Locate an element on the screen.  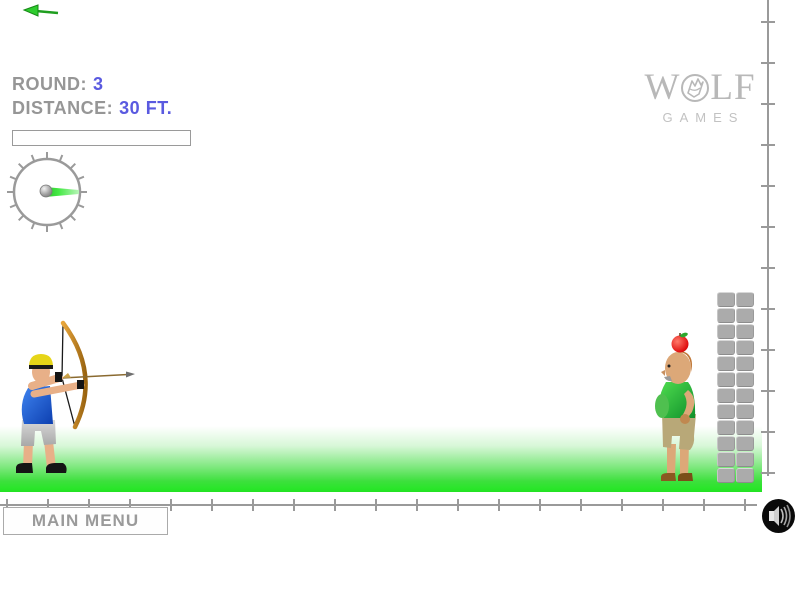
sound-button is located at coordinates (778, 516).